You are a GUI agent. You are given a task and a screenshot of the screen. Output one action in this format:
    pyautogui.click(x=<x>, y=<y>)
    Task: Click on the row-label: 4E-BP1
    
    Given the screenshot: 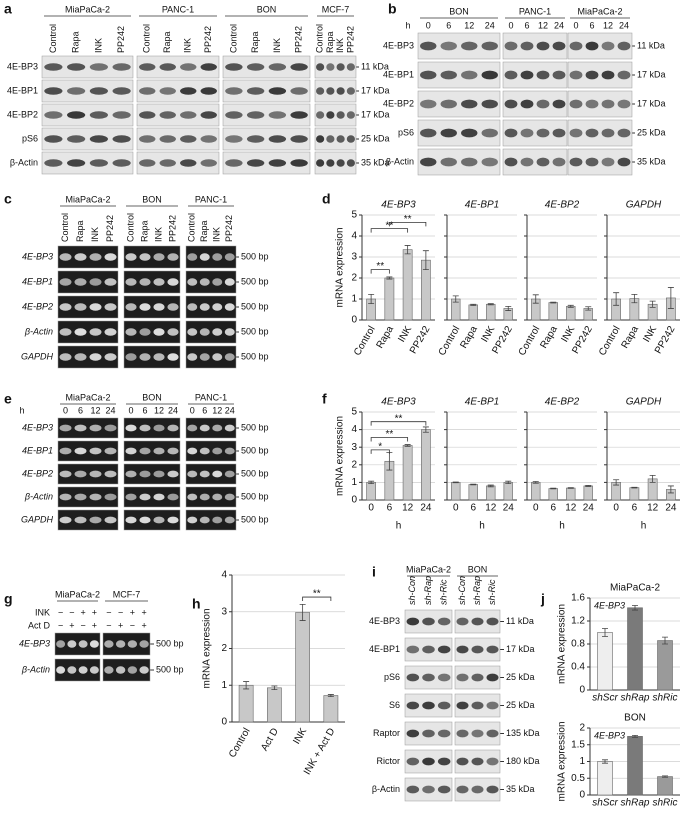 What is the action you would take?
    pyautogui.click(x=398, y=74)
    